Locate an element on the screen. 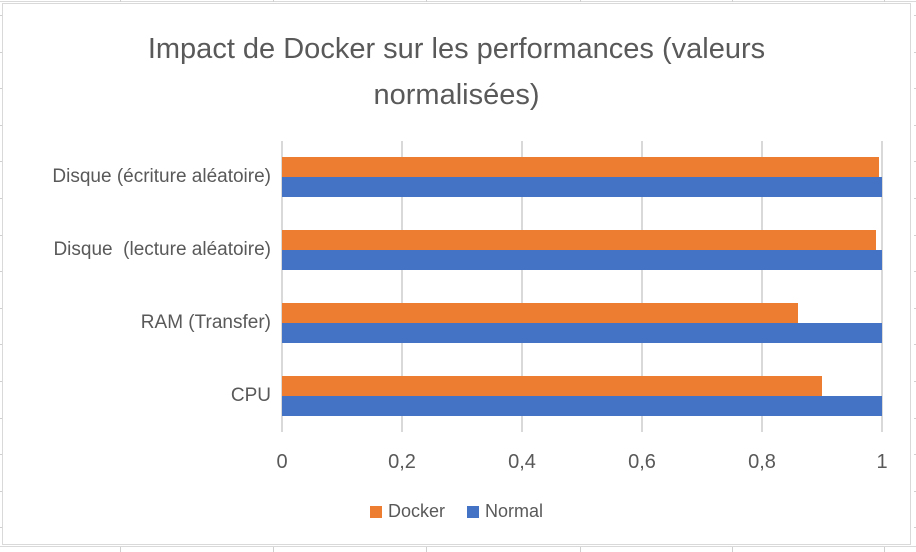  x-axis-tick-label: 0,2 is located at coordinates (402, 462).